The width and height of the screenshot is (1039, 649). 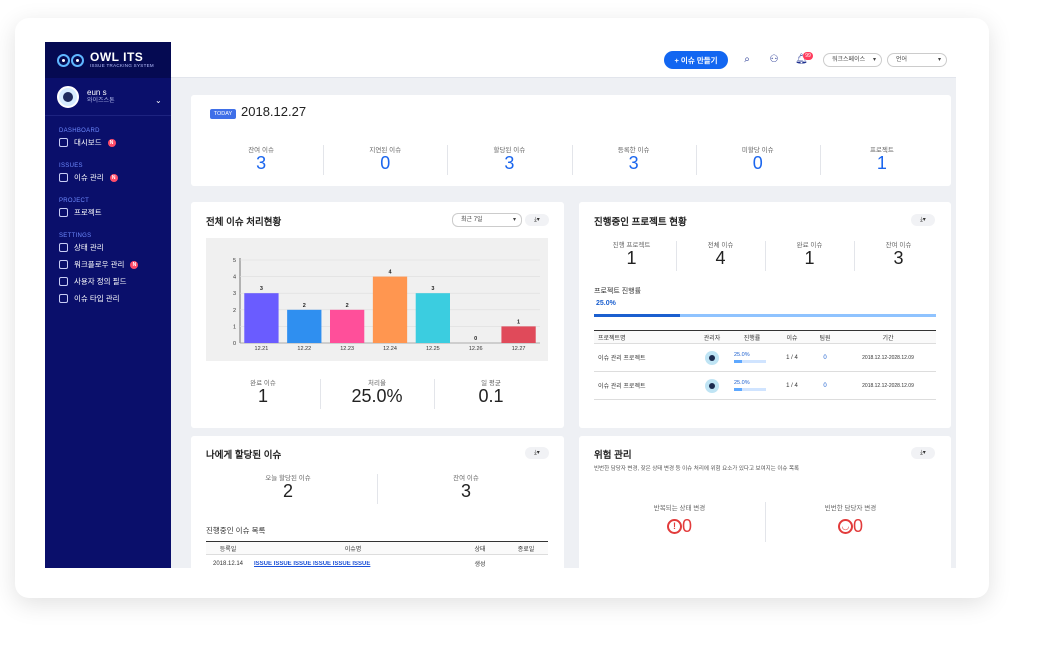 I want to click on card-title: 위험 관리, so click(x=613, y=455).